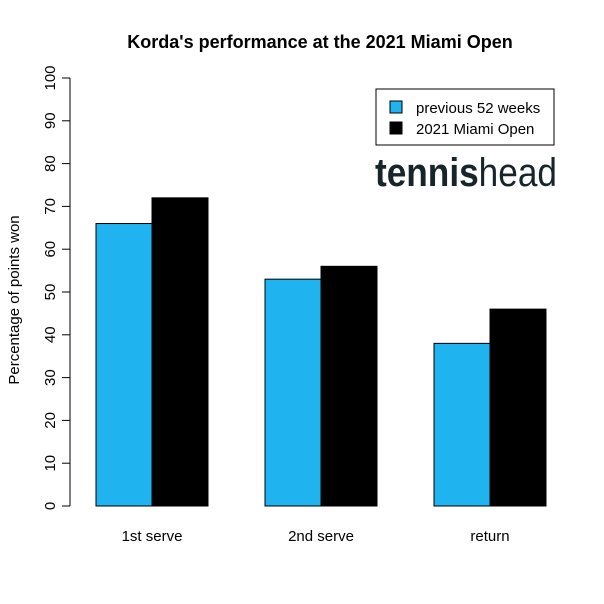 This screenshot has height=604, width=604. I want to click on y-axis: 0 10 20 30 40 50 60 70 80 90 100, so click(56, 287).